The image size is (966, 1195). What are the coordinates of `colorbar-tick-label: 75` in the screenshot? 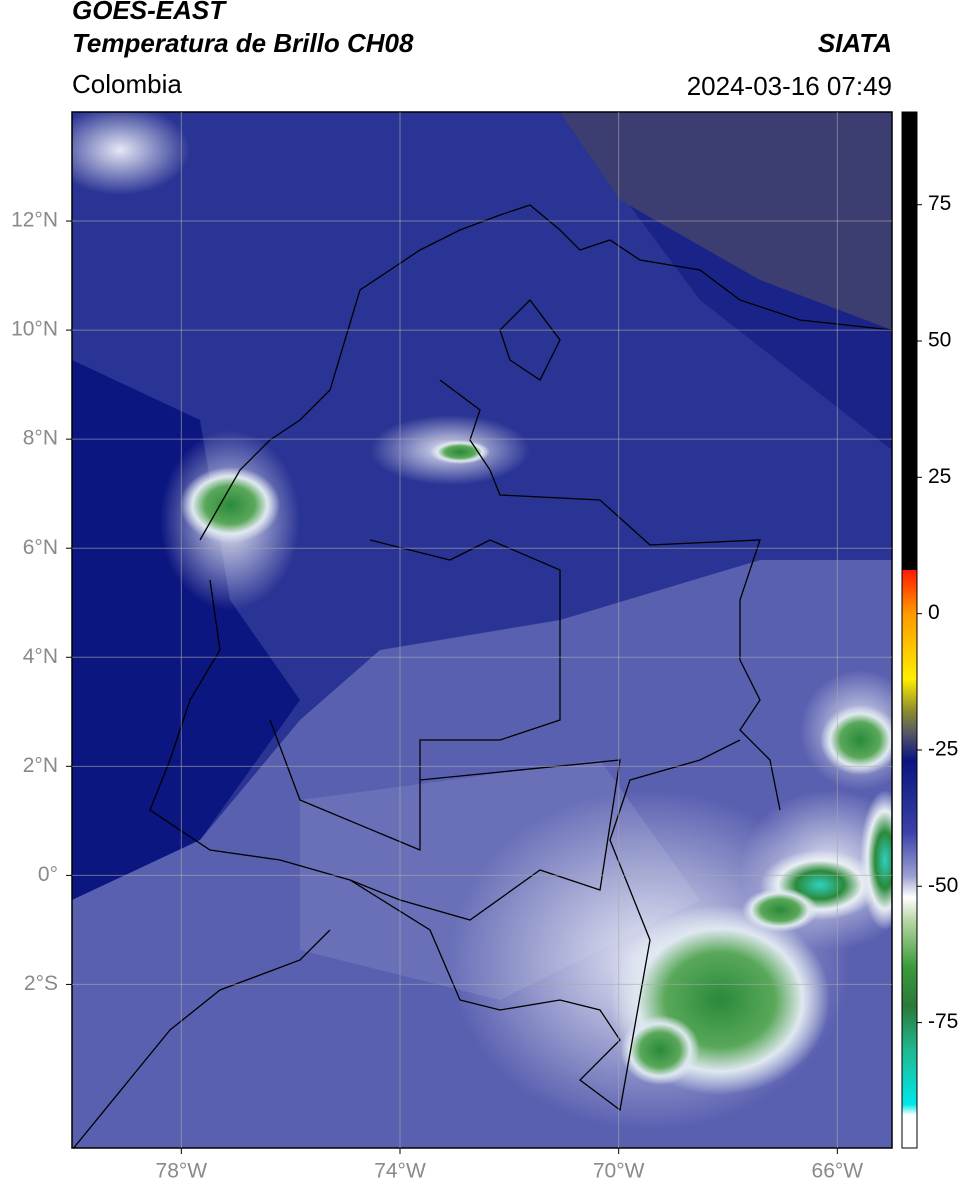 It's located at (939, 203).